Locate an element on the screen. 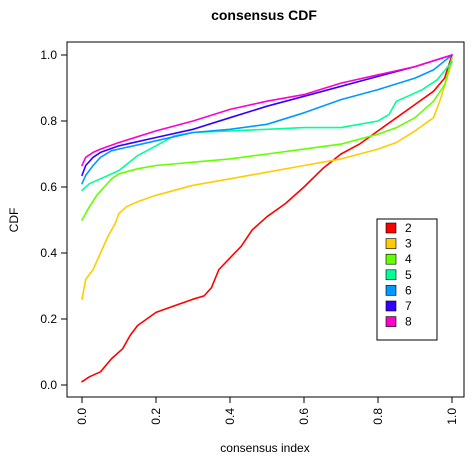  x-axis-label: consensus index is located at coordinates (264, 448).